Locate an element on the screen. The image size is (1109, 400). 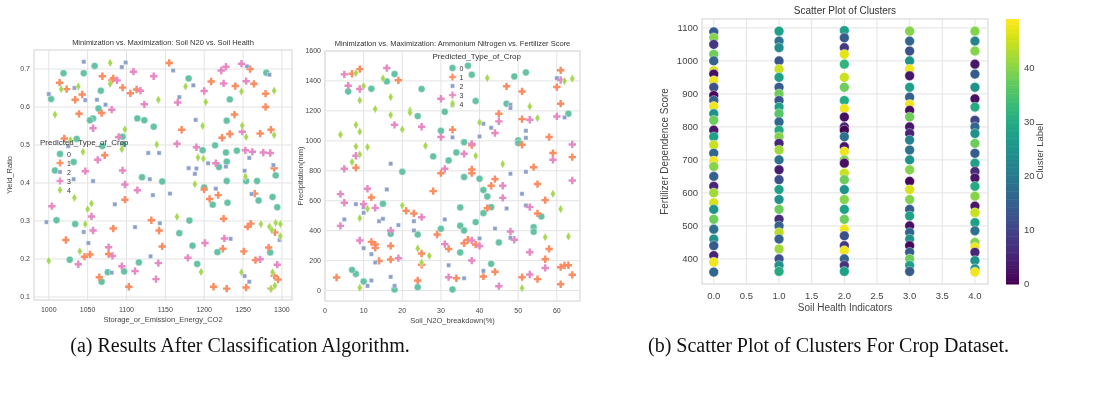
color-bar-label: 0 is located at coordinates (1027, 283).